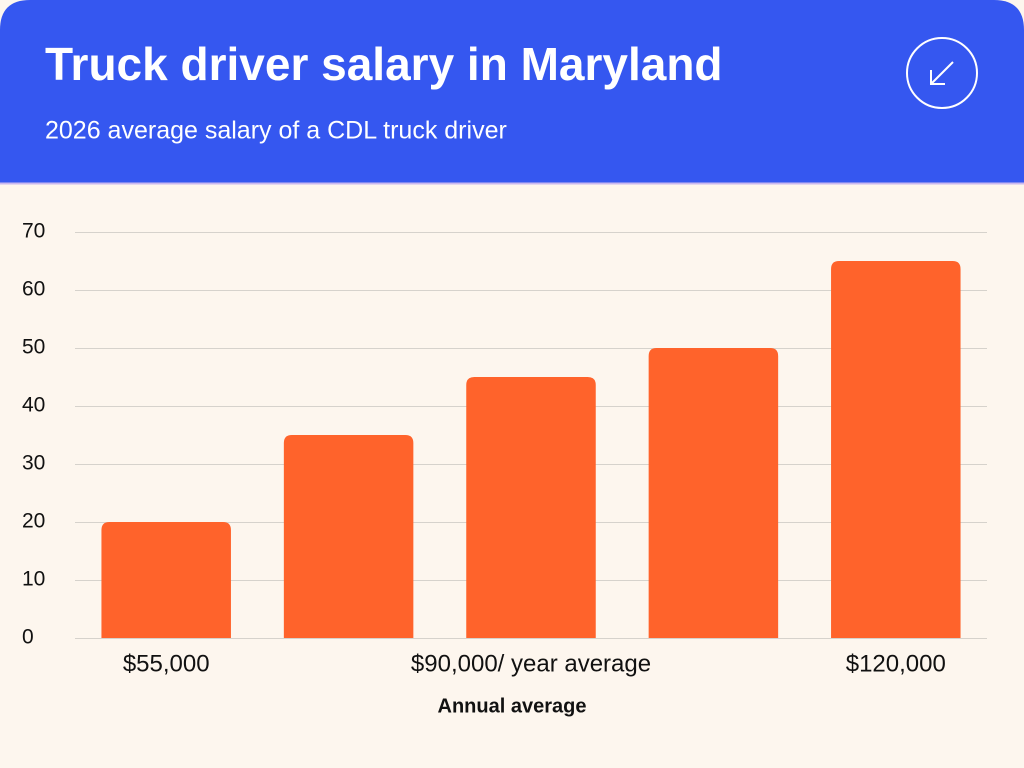  Describe the element at coordinates (33, 231) in the screenshot. I see `y-tick-label: 70` at that location.